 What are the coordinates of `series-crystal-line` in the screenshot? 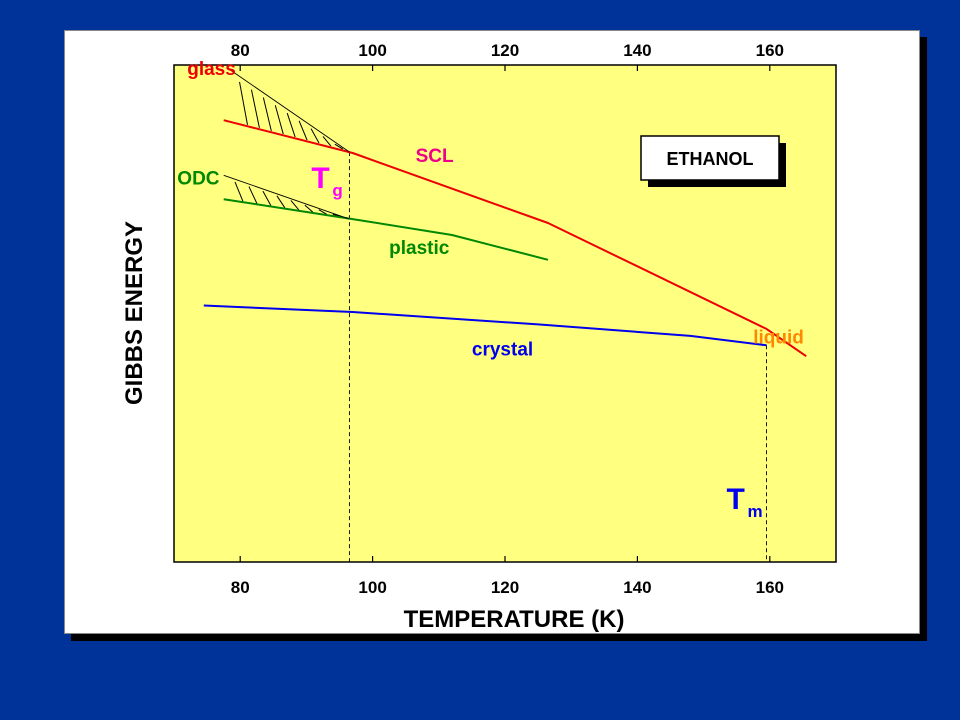 It's located at (485, 325).